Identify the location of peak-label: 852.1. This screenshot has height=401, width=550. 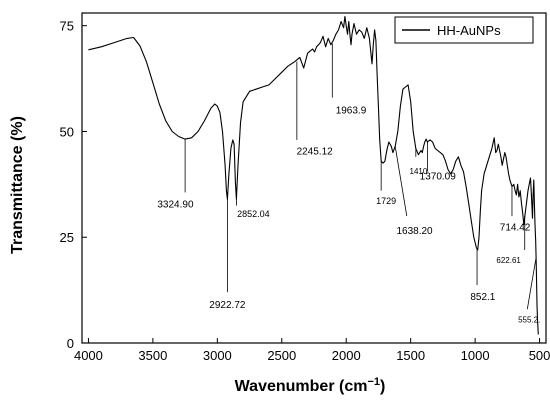
(482, 297).